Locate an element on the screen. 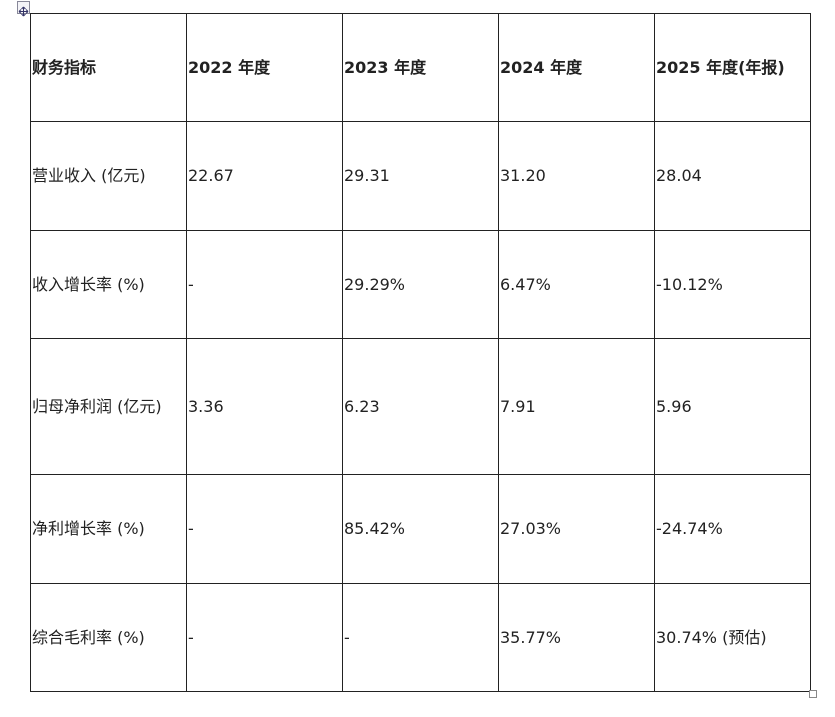 This screenshot has height=717, width=835. table-resize-handle is located at coordinates (813, 694).